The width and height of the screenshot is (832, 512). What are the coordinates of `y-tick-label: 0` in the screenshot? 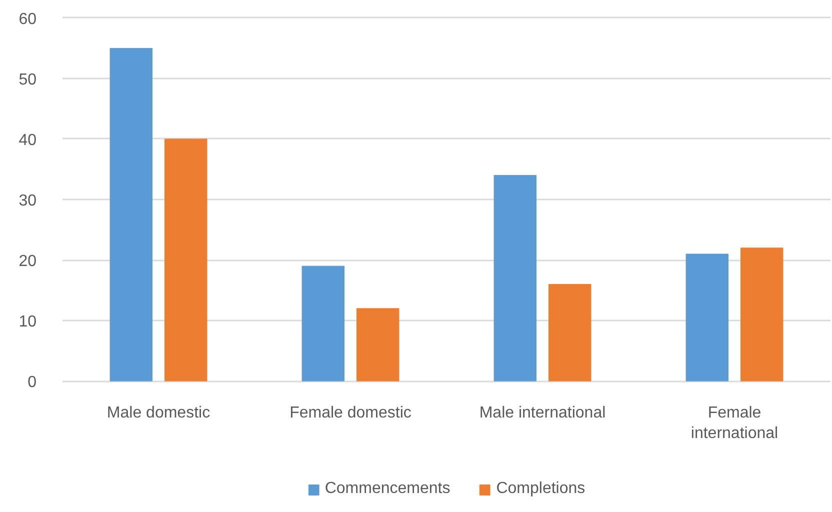 It's located at (32, 383).